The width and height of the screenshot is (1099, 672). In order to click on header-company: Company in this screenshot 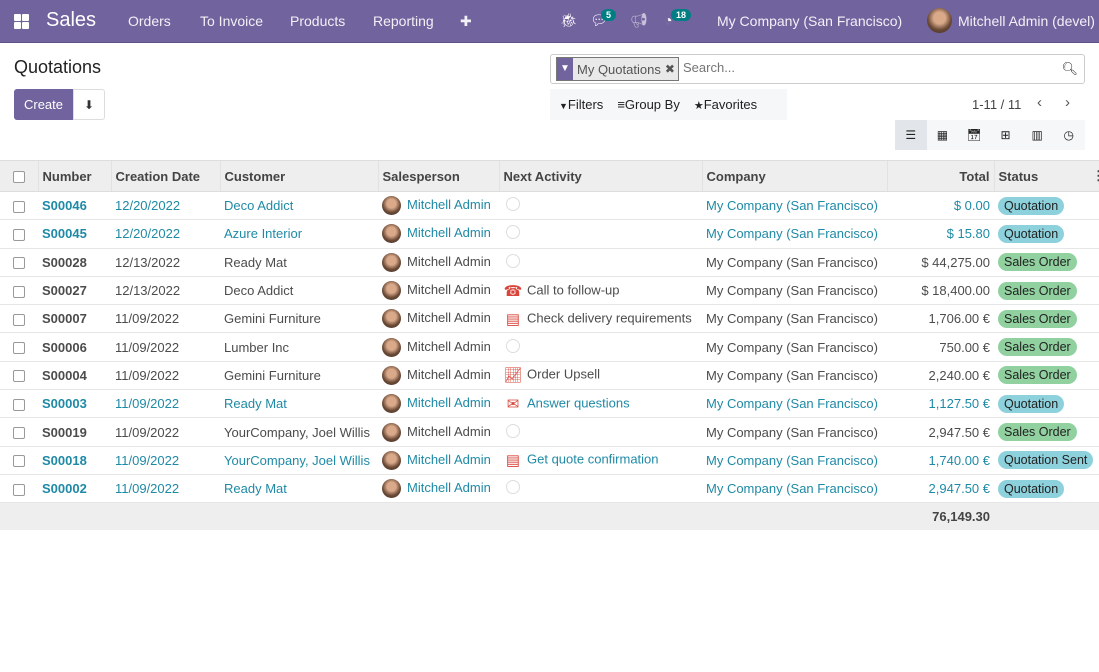, I will do `click(794, 176)`.